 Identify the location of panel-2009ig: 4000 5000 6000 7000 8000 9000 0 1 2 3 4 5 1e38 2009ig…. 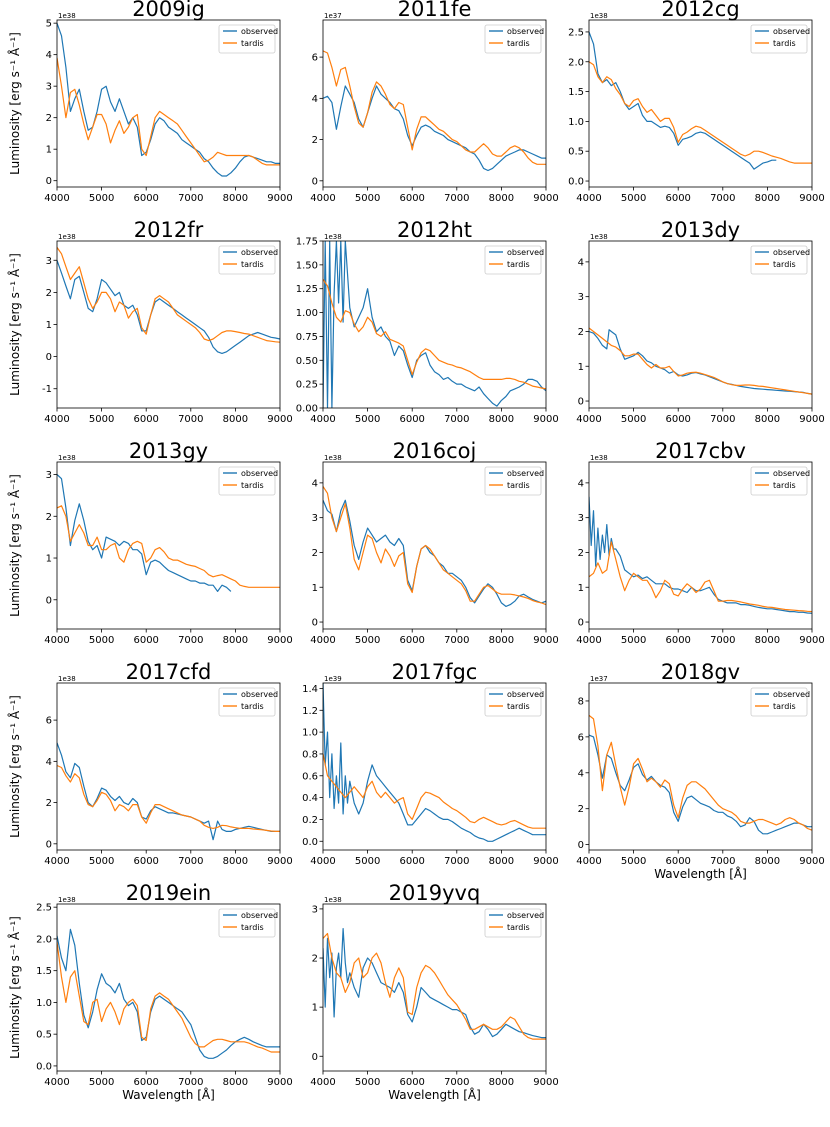
(150, 102).